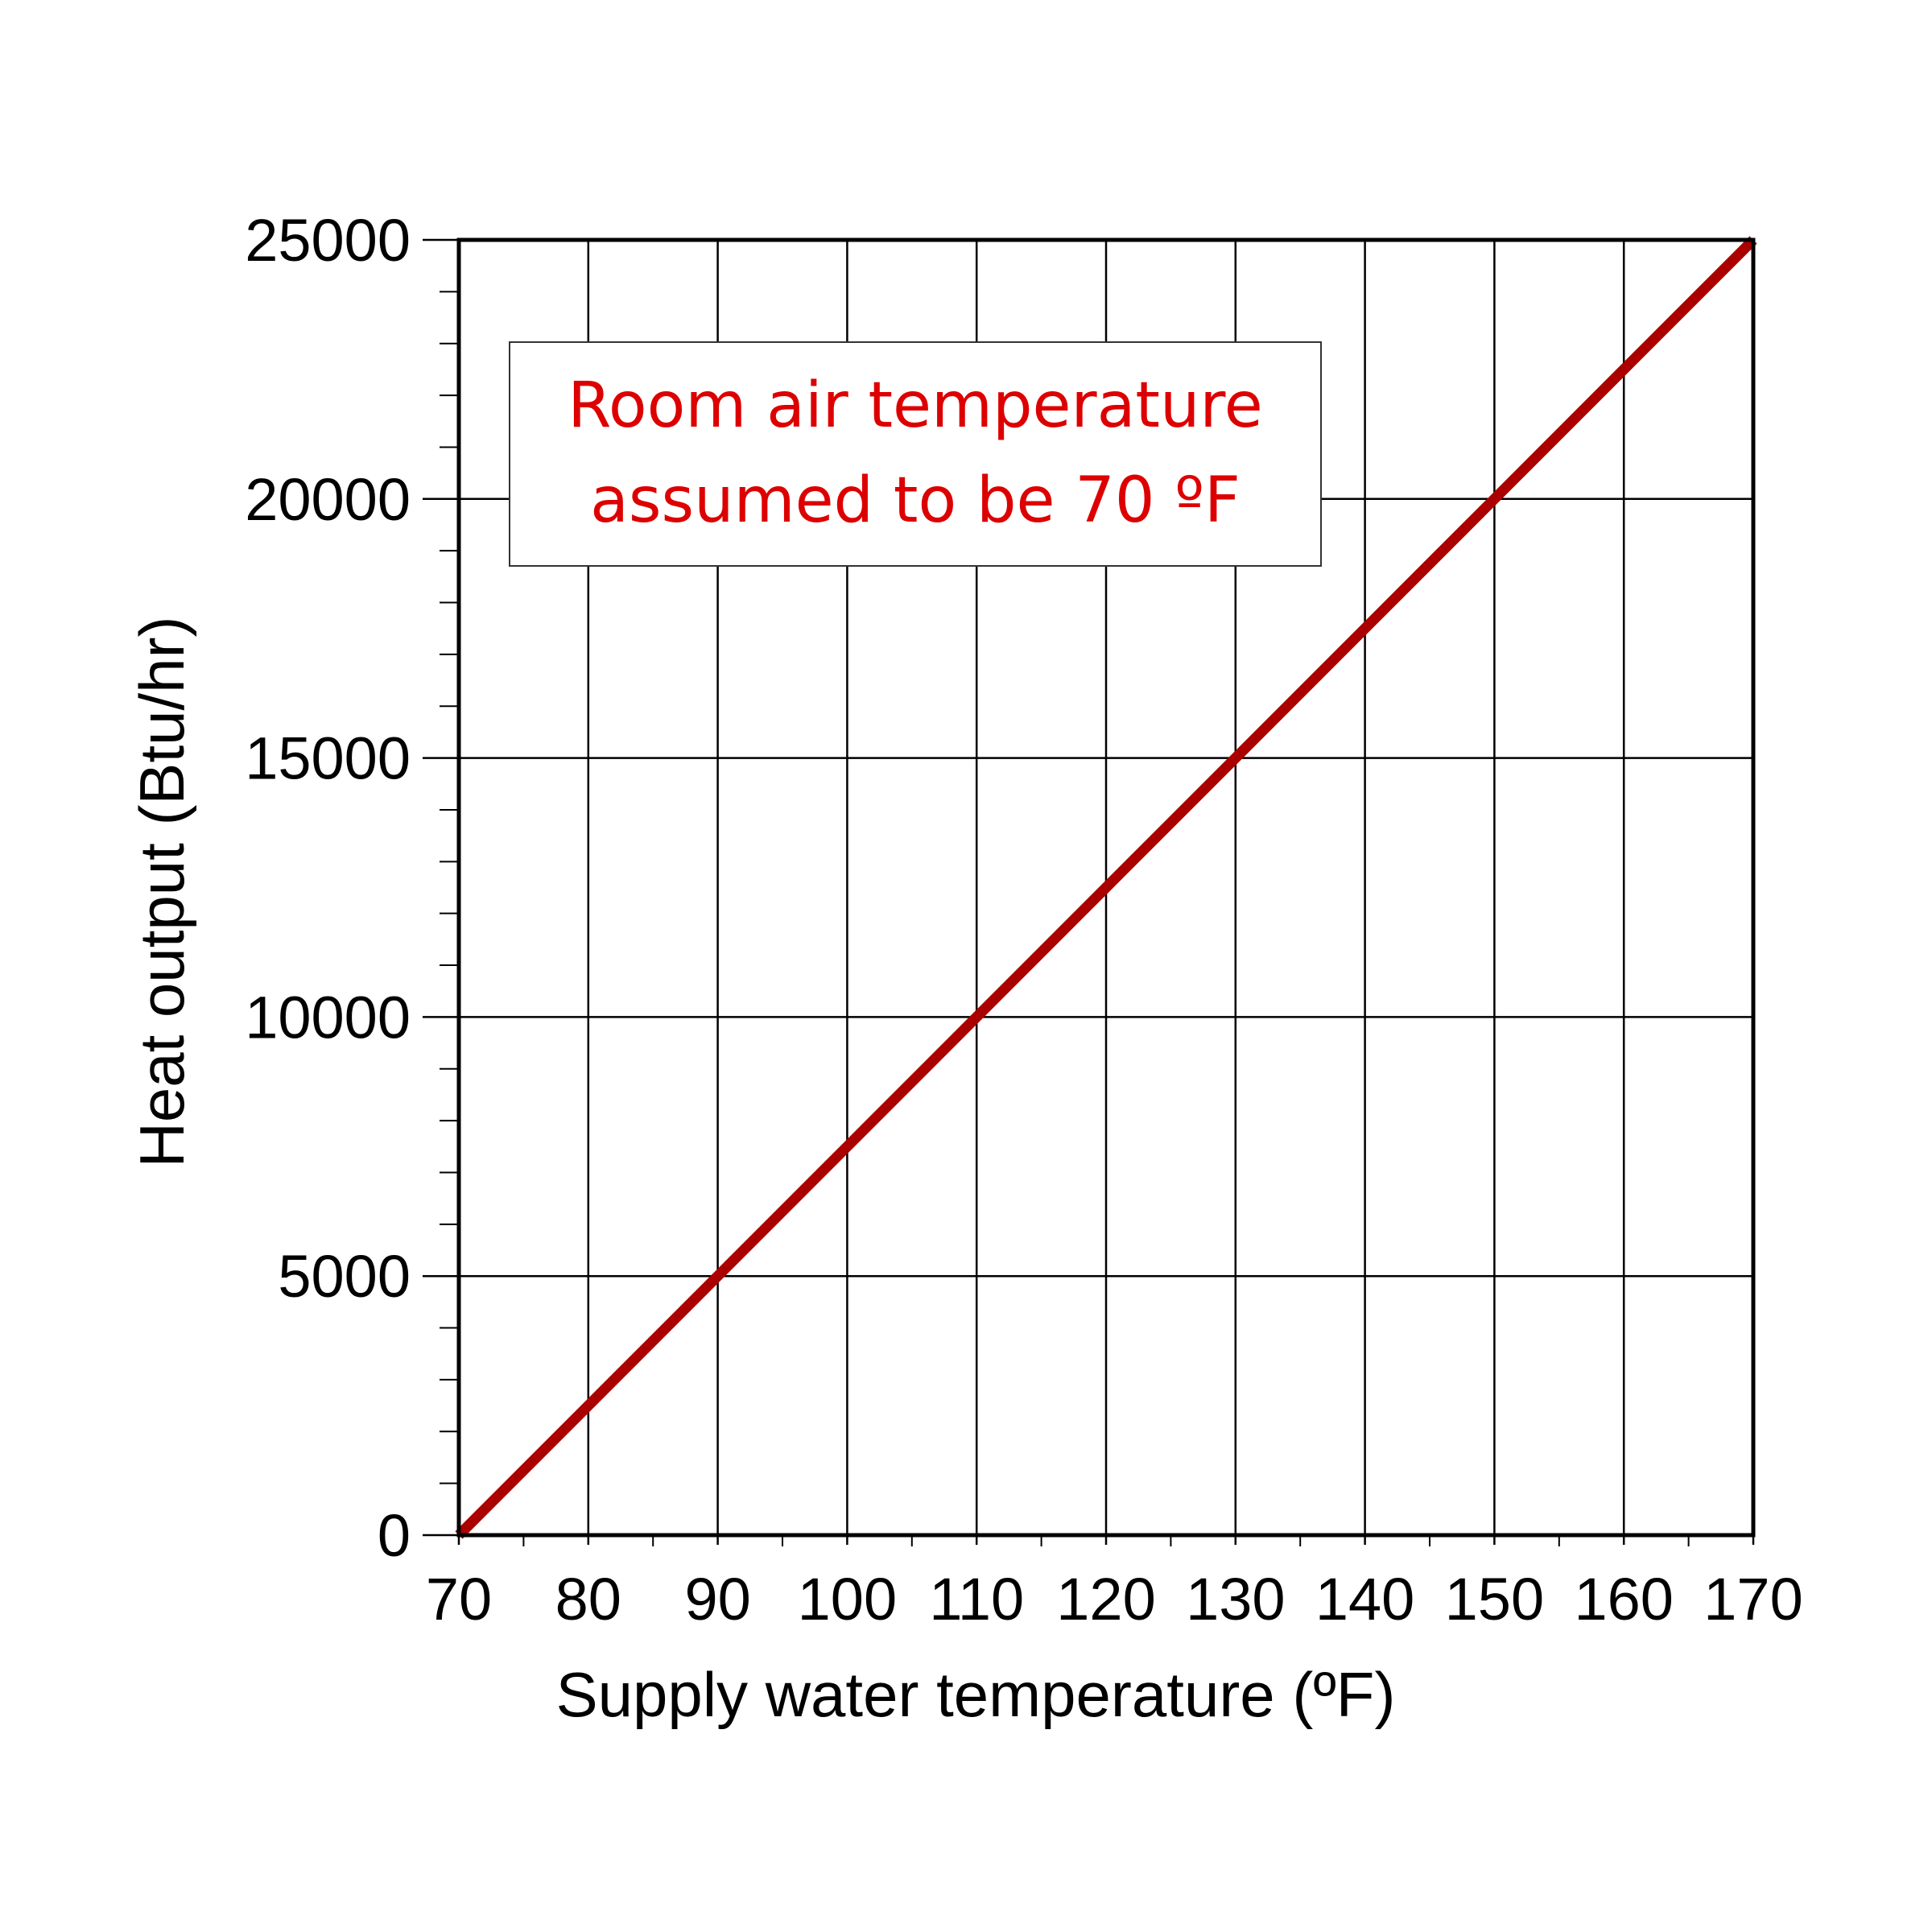  I want to click on x-tick-label: 120, so click(1105, 1599).